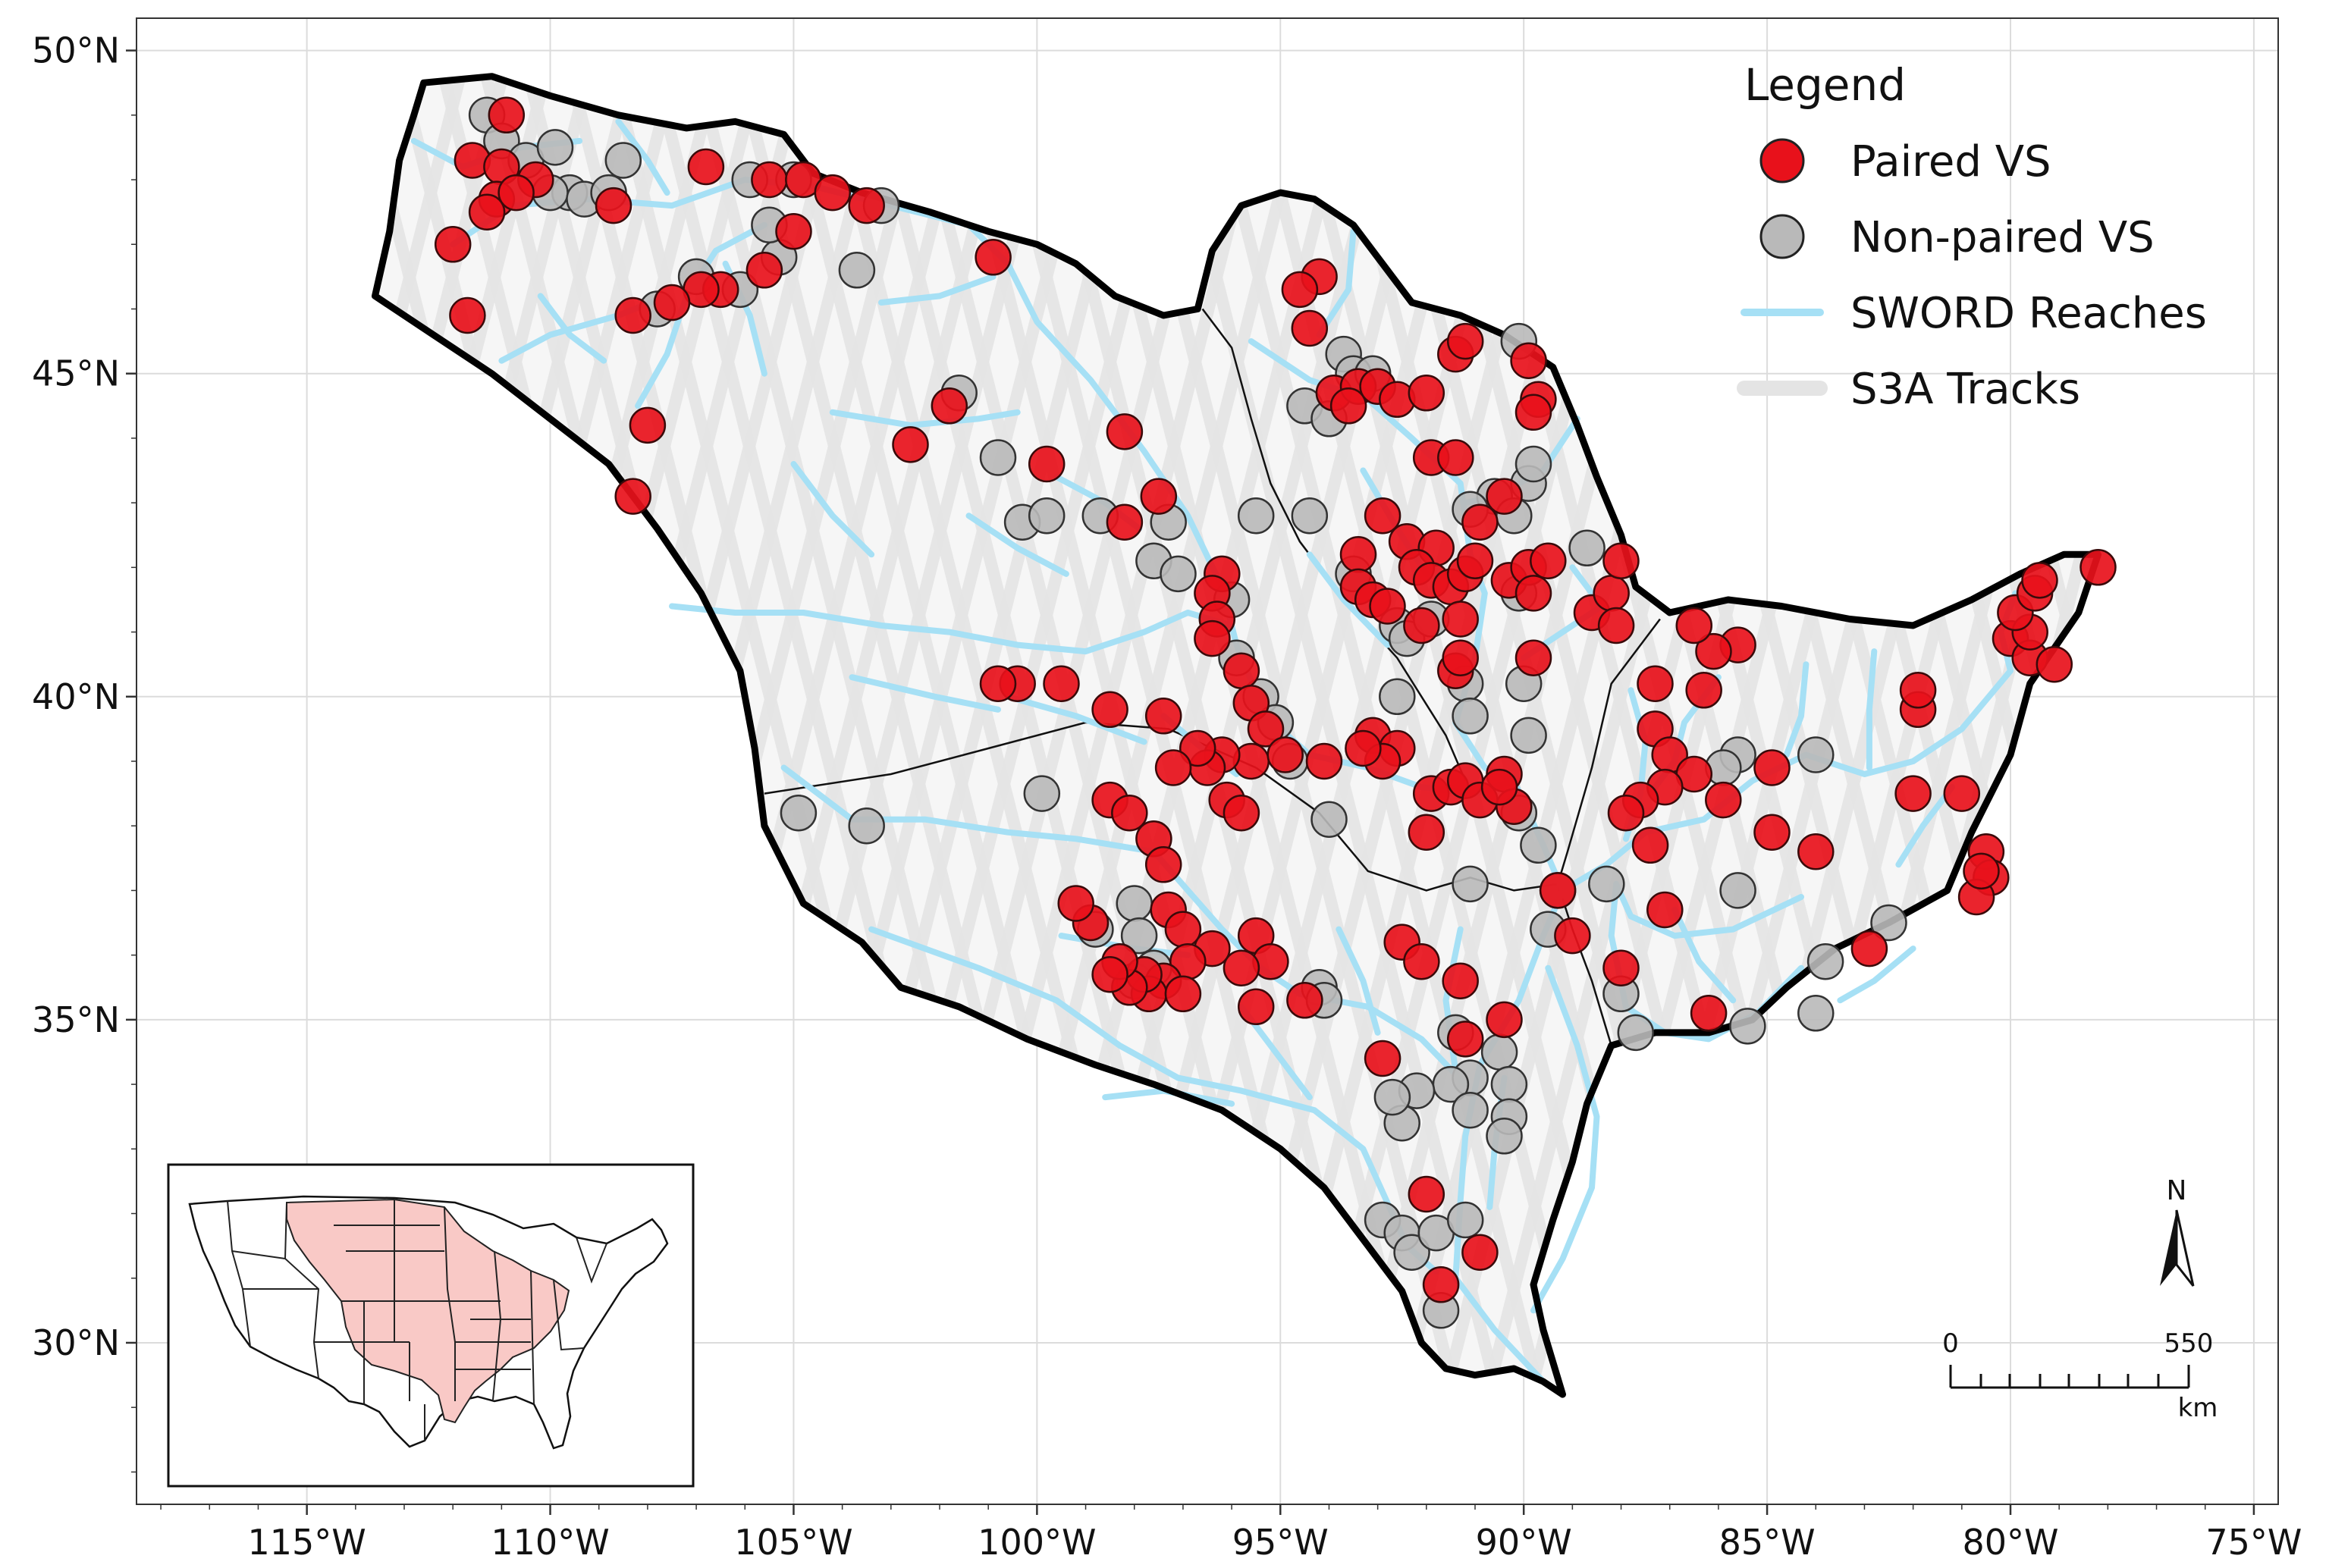  What do you see at coordinates (1825, 85) in the screenshot?
I see `legend-title: Legend` at bounding box center [1825, 85].